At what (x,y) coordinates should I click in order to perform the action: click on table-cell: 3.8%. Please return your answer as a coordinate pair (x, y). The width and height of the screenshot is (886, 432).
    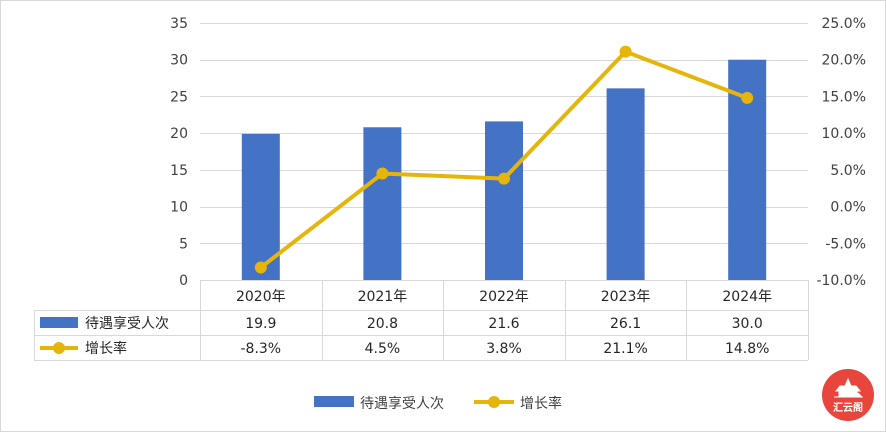
    Looking at the image, I should click on (504, 349).